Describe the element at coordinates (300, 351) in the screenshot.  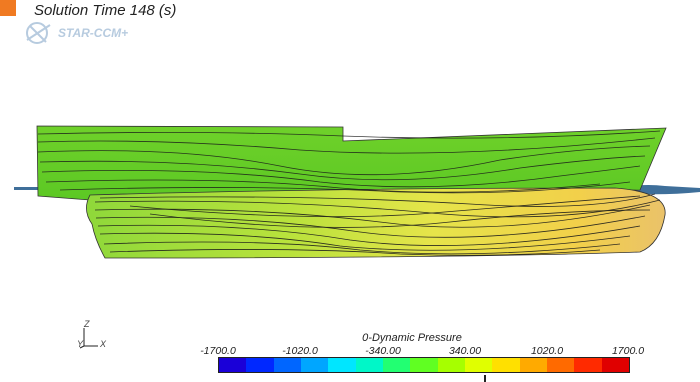
I see `legend-tick: -1020.0` at that location.